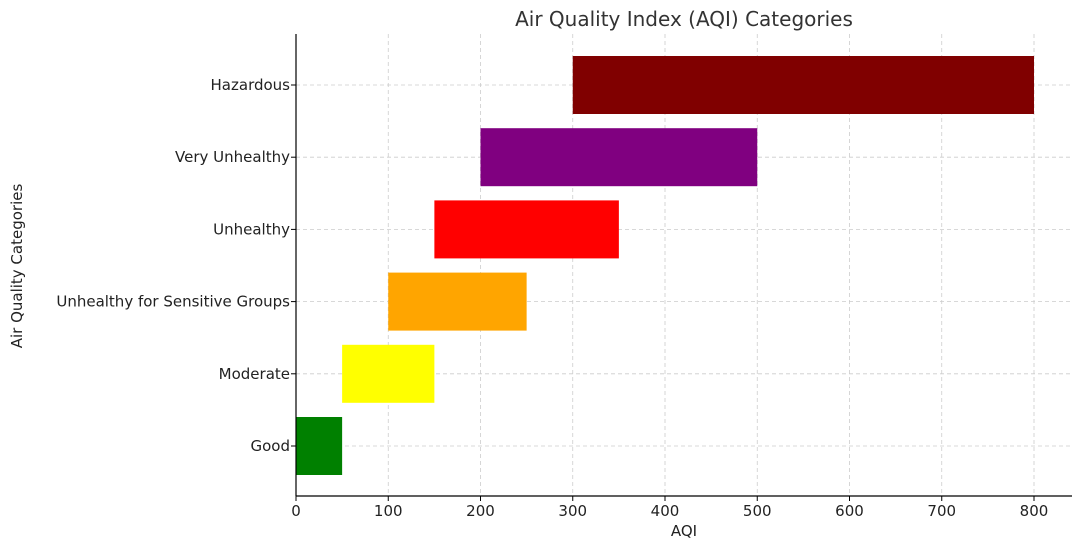 The image size is (1081, 550). What do you see at coordinates (684, 531) in the screenshot?
I see `x-axis-label: AQI` at bounding box center [684, 531].